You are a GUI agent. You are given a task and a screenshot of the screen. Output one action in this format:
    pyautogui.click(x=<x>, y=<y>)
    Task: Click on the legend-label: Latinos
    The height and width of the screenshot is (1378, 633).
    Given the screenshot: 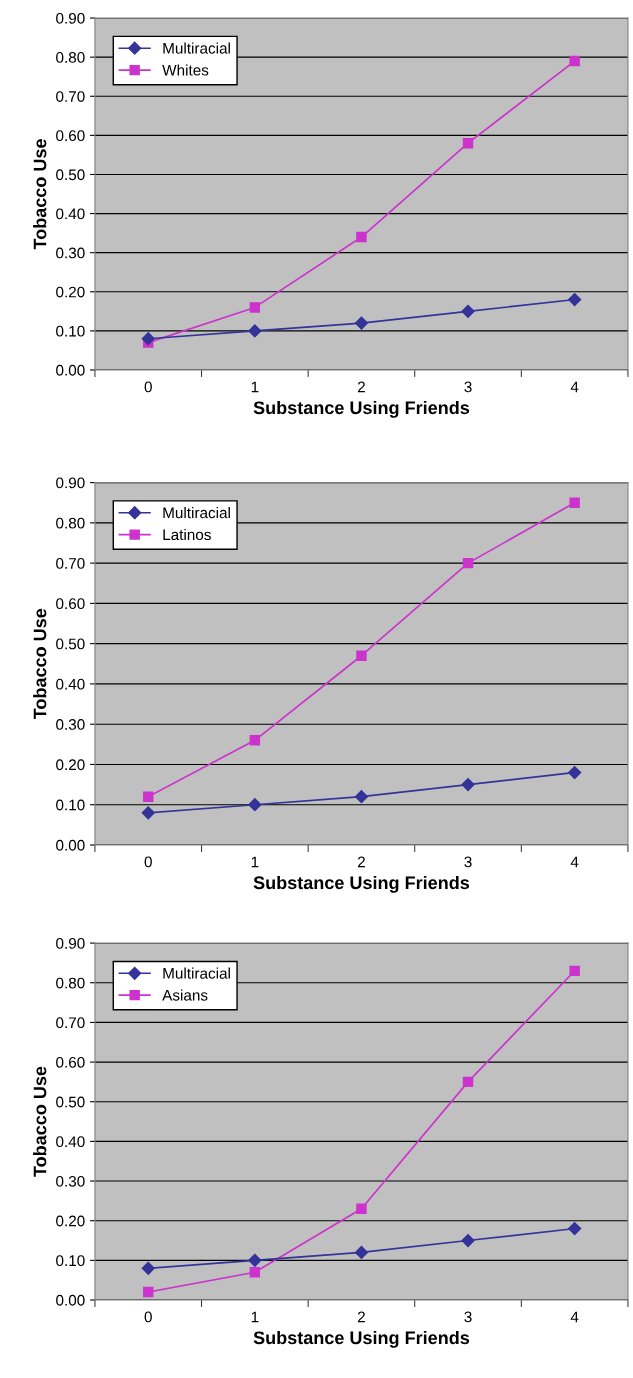 What is the action you would take?
    pyautogui.click(x=187, y=534)
    